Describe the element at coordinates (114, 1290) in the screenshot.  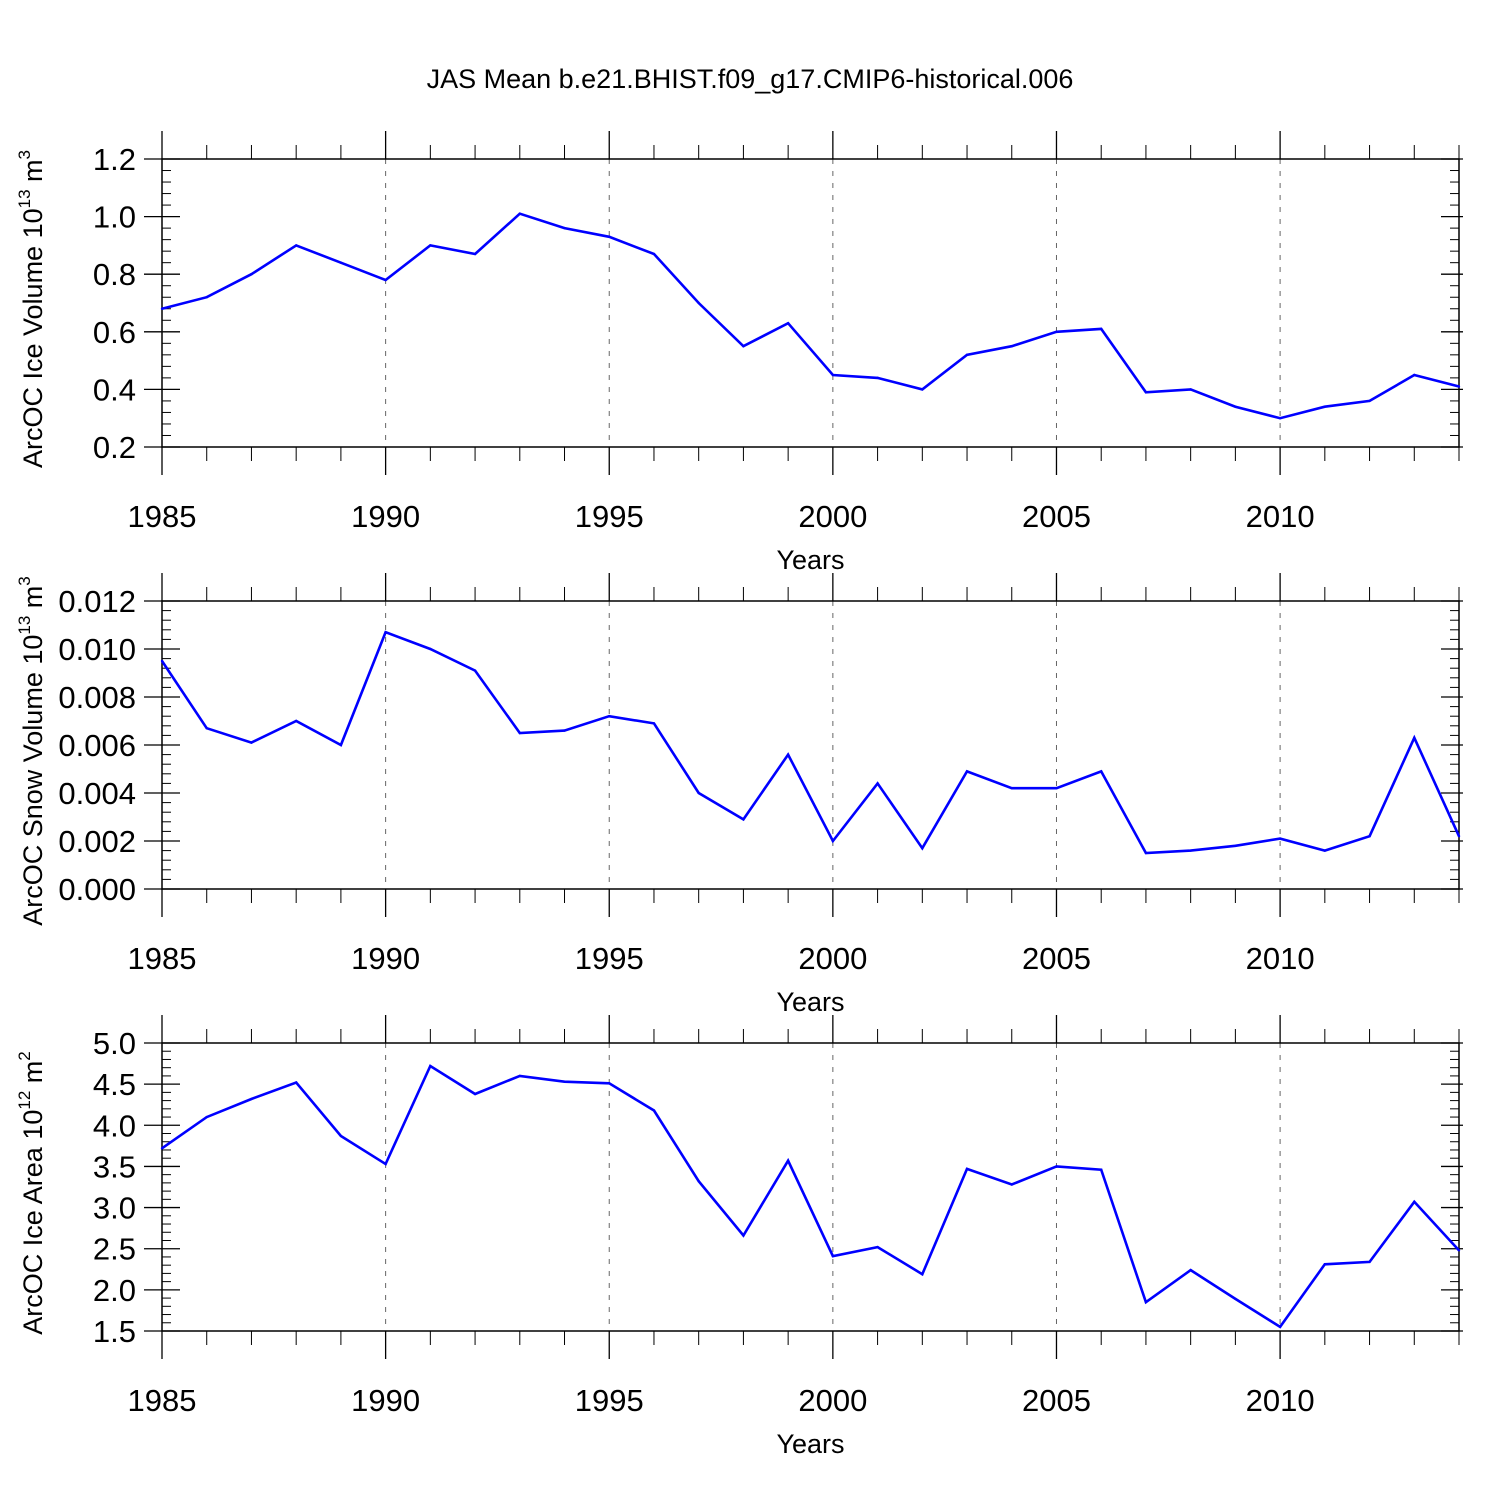
I see `panel-3-y-tick-label-2.0: 2.0` at that location.